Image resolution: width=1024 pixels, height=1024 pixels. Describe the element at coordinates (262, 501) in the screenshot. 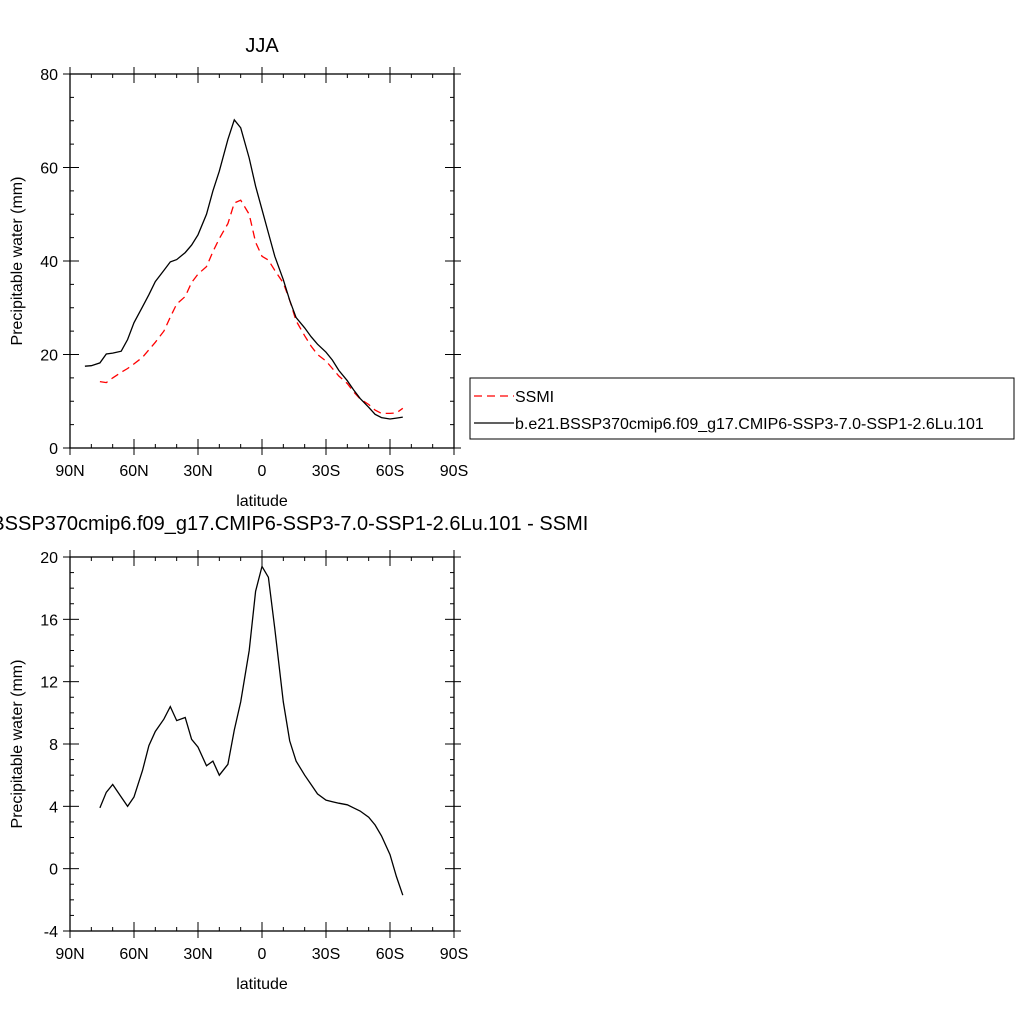

I see `top-x-axis-label: latitude` at that location.